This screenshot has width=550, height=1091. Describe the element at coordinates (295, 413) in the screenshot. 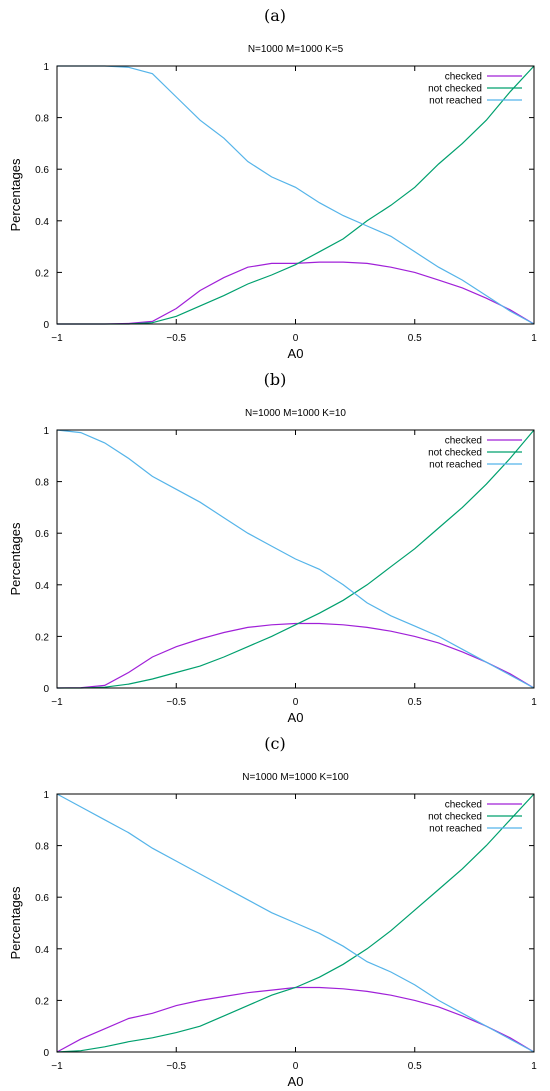

I see `chart-title: N=1000 M=1000 K=10` at that location.